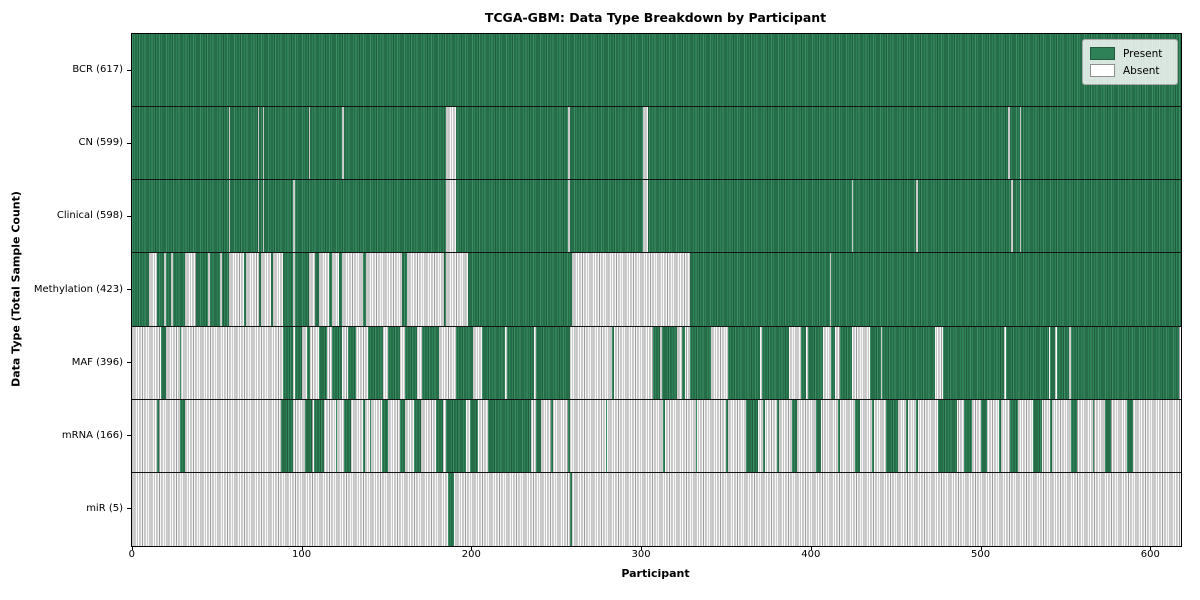 The width and height of the screenshot is (1200, 600). I want to click on y-tick-label: mRNA (166), so click(92, 435).